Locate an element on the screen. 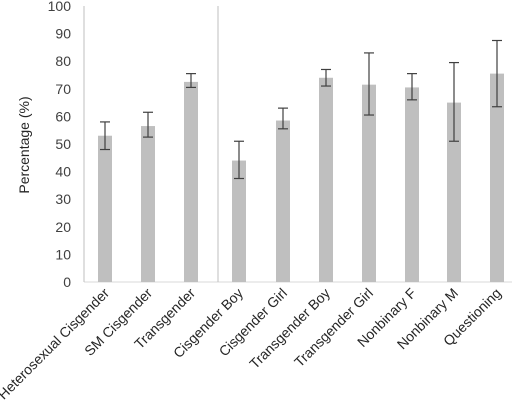 This screenshot has height=401, width=520. y-tick-label: 20 is located at coordinates (63, 227).